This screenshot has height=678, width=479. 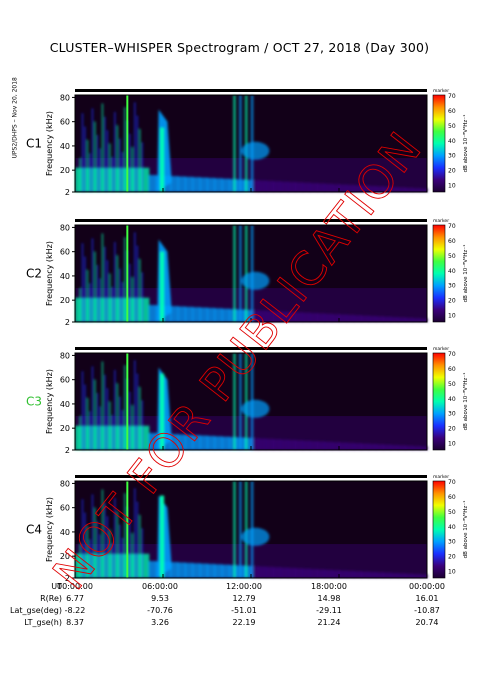 What do you see at coordinates (465, 274) in the screenshot?
I see `colorbar-label: dB above 10⁻⁸V²Hz⁻¹` at bounding box center [465, 274].